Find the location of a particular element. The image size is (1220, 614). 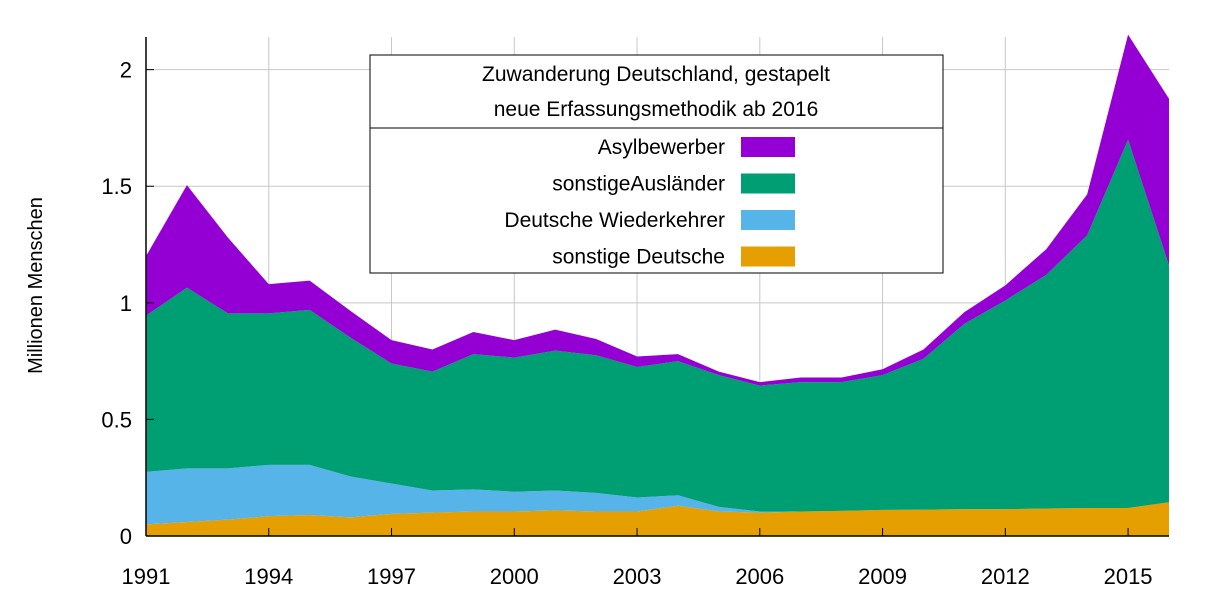

y-axis-label: Millionen Menschen is located at coordinates (36, 285).